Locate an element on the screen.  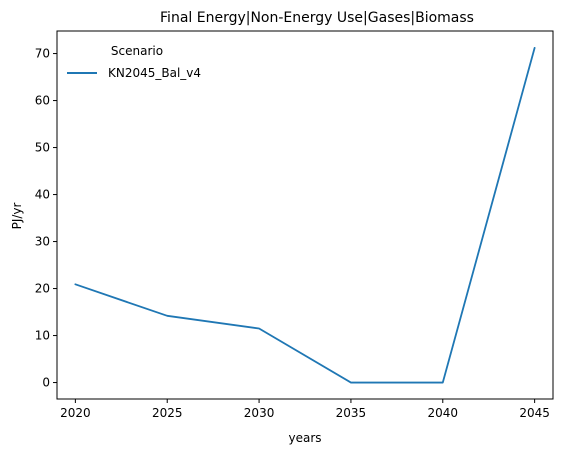
y-tick-label: 70 is located at coordinates (42, 54).